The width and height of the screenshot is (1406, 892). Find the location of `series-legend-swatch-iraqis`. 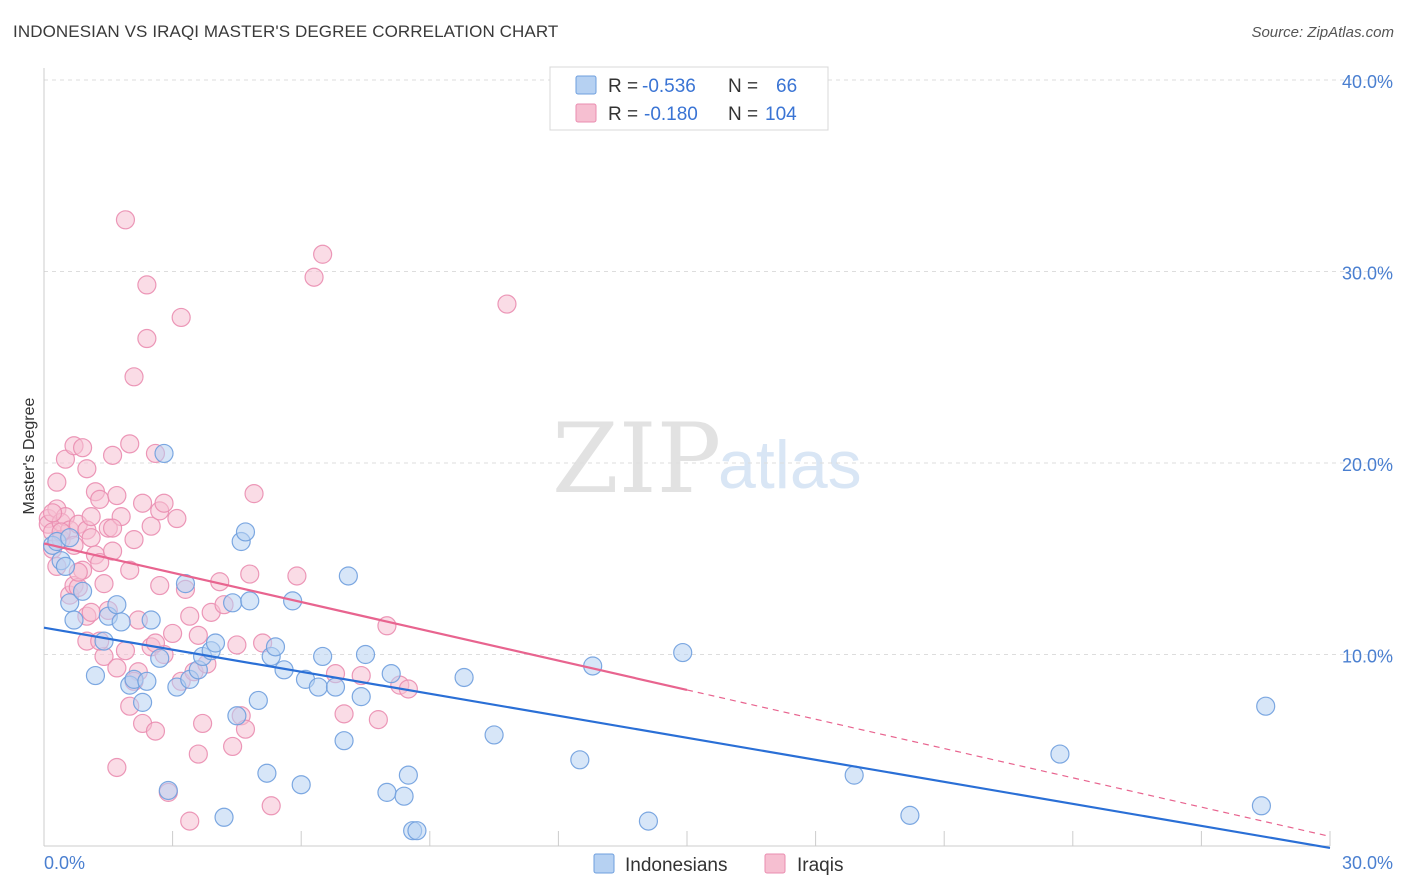

series-legend-swatch-iraqis is located at coordinates (775, 863).